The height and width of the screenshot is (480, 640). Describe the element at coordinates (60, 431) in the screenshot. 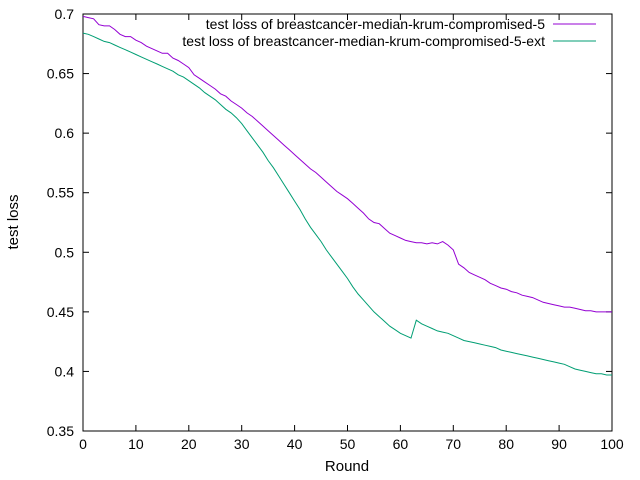

I see `y-tick-label: 0.35` at that location.